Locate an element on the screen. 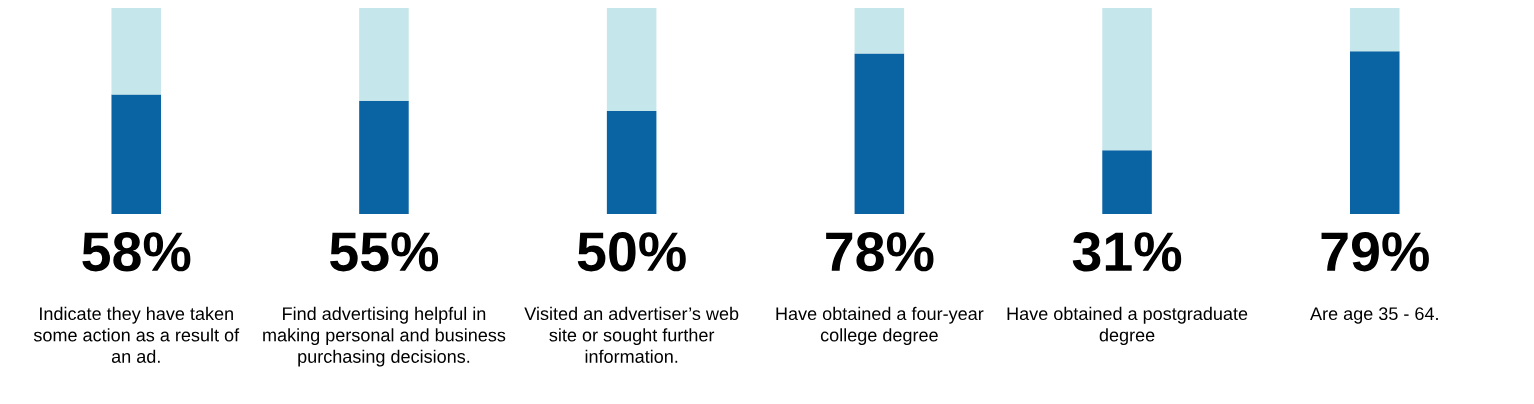 The height and width of the screenshot is (404, 1534). data-label: 58% is located at coordinates (136, 252).